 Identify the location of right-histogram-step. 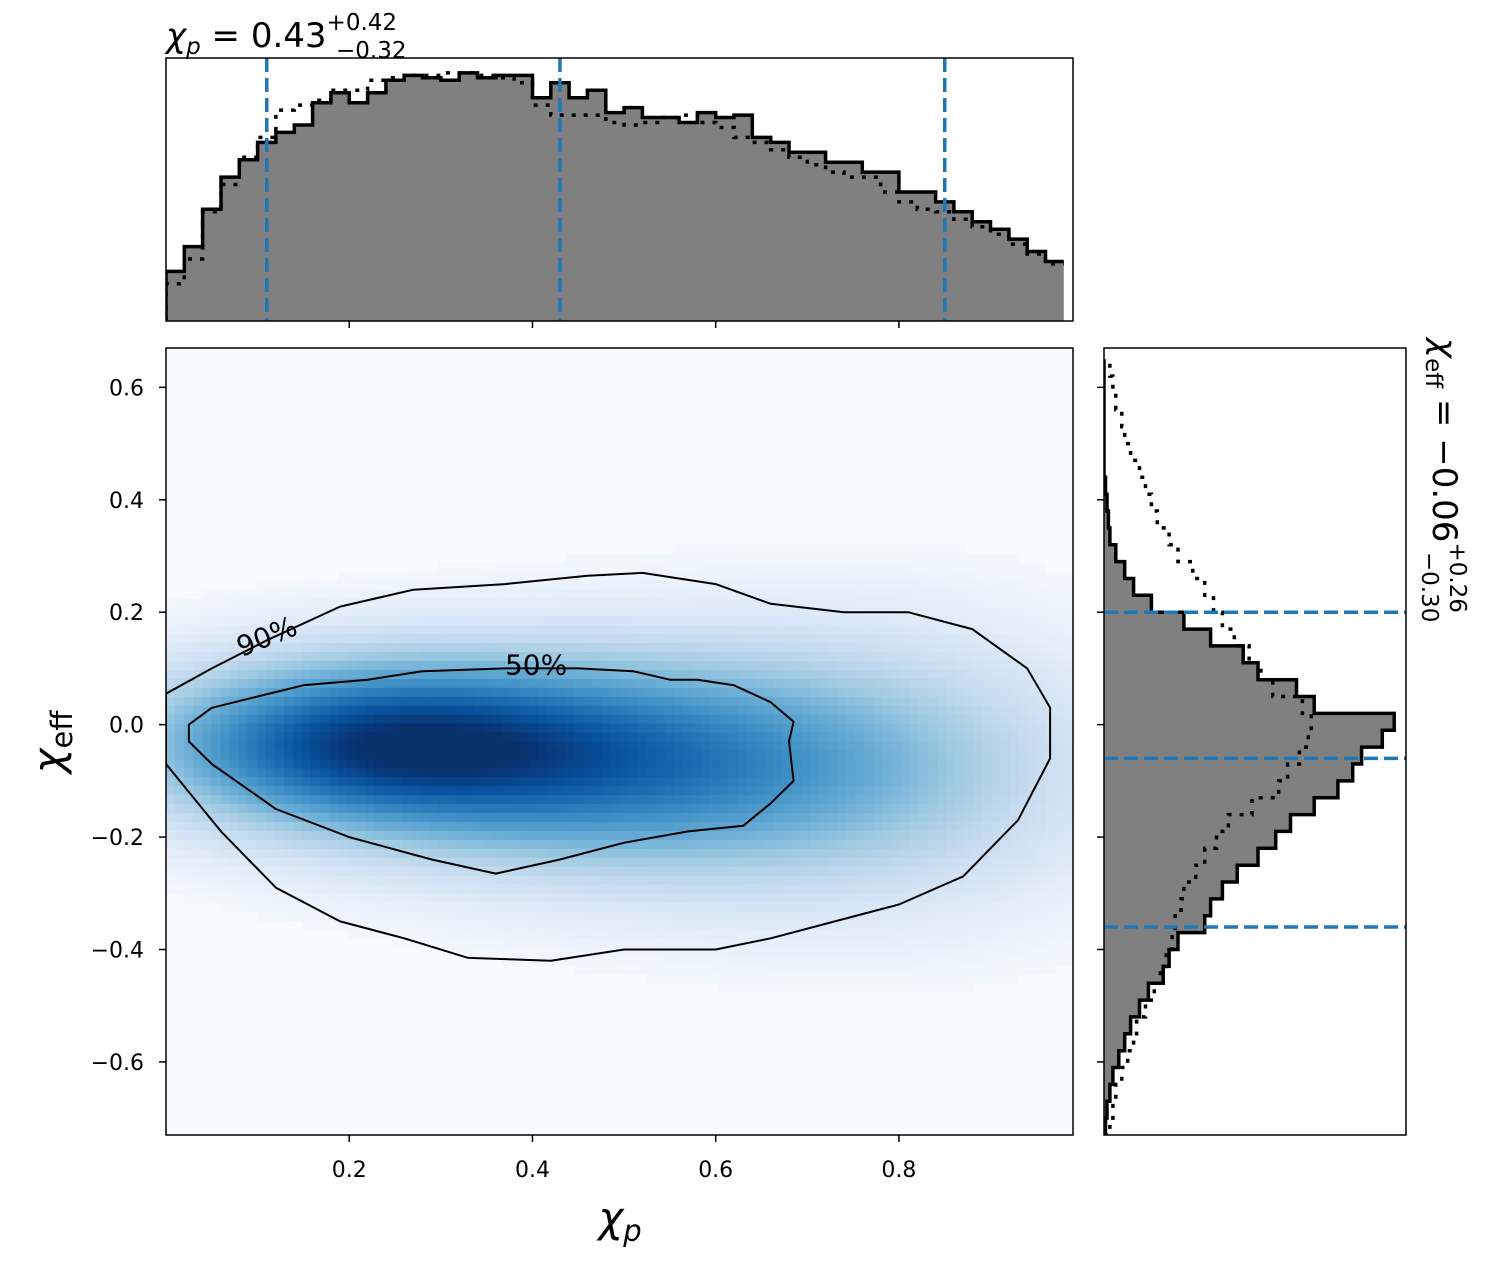
(1250, 747).